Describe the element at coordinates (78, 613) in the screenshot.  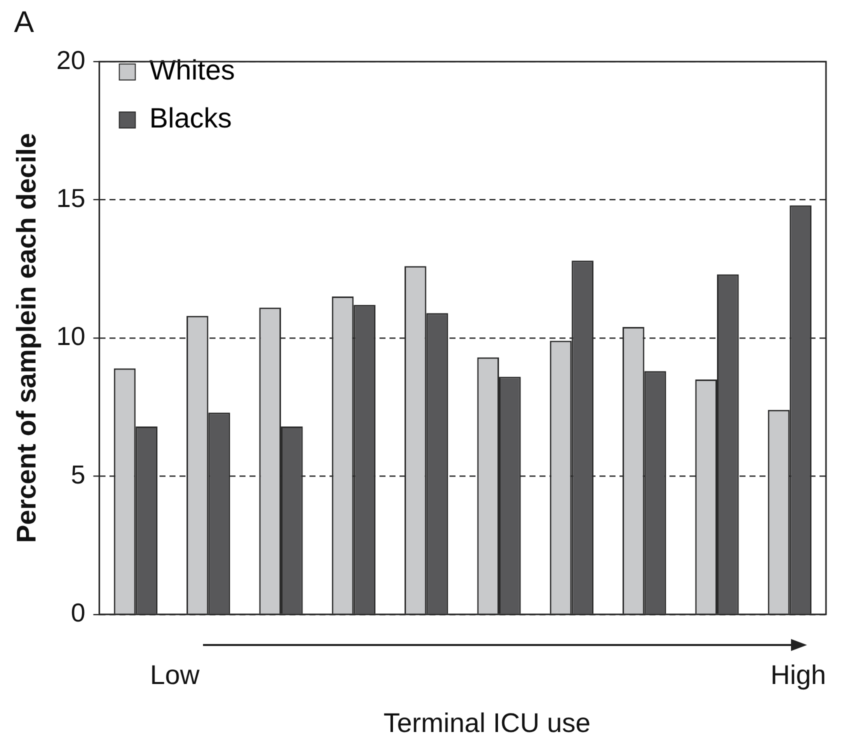
I see `y-tick-label: 0` at that location.